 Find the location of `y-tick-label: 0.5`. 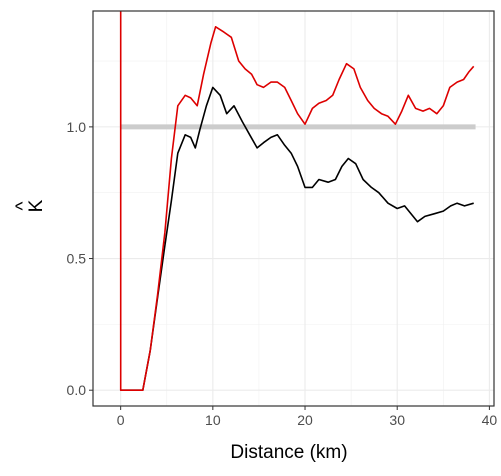

y-tick-label: 0.5 is located at coordinates (77, 259).